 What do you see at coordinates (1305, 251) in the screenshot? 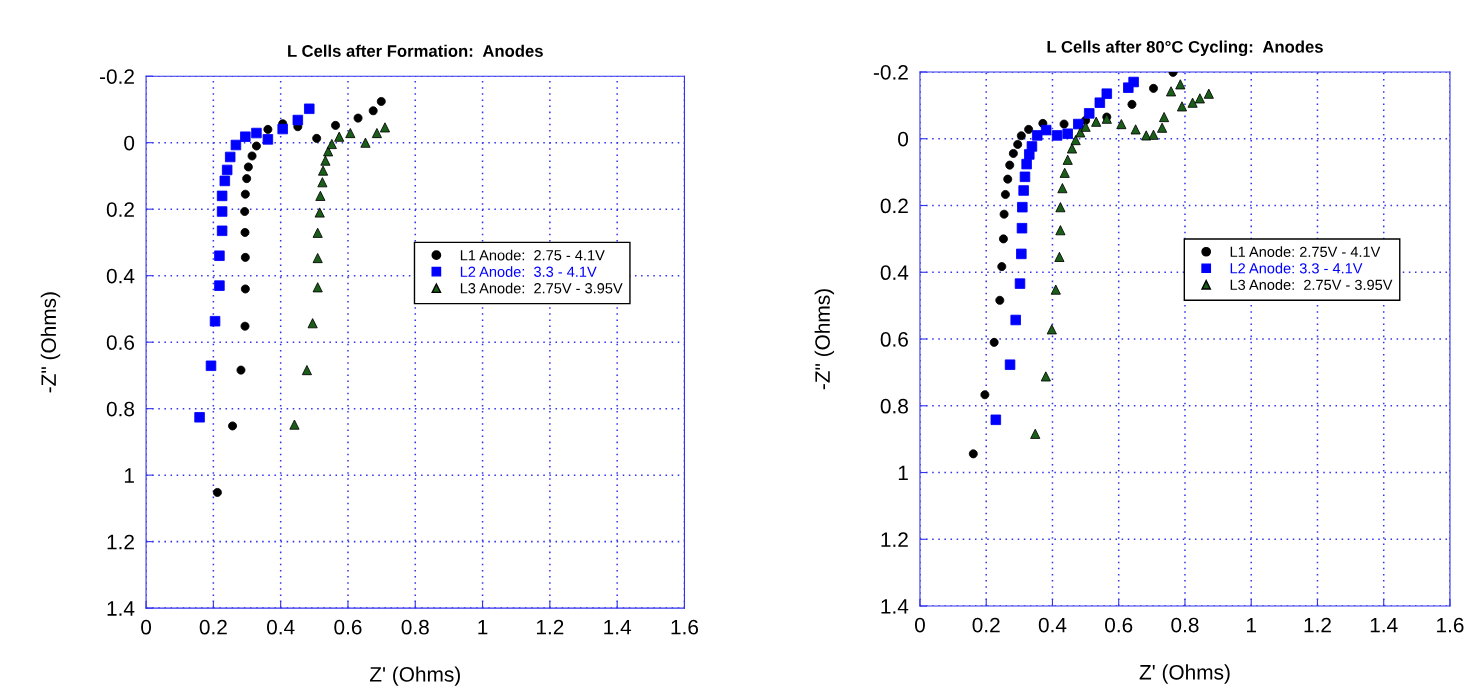
I see `legend-label: L1 Anode: 2.75V - 4.1V` at bounding box center [1305, 251].